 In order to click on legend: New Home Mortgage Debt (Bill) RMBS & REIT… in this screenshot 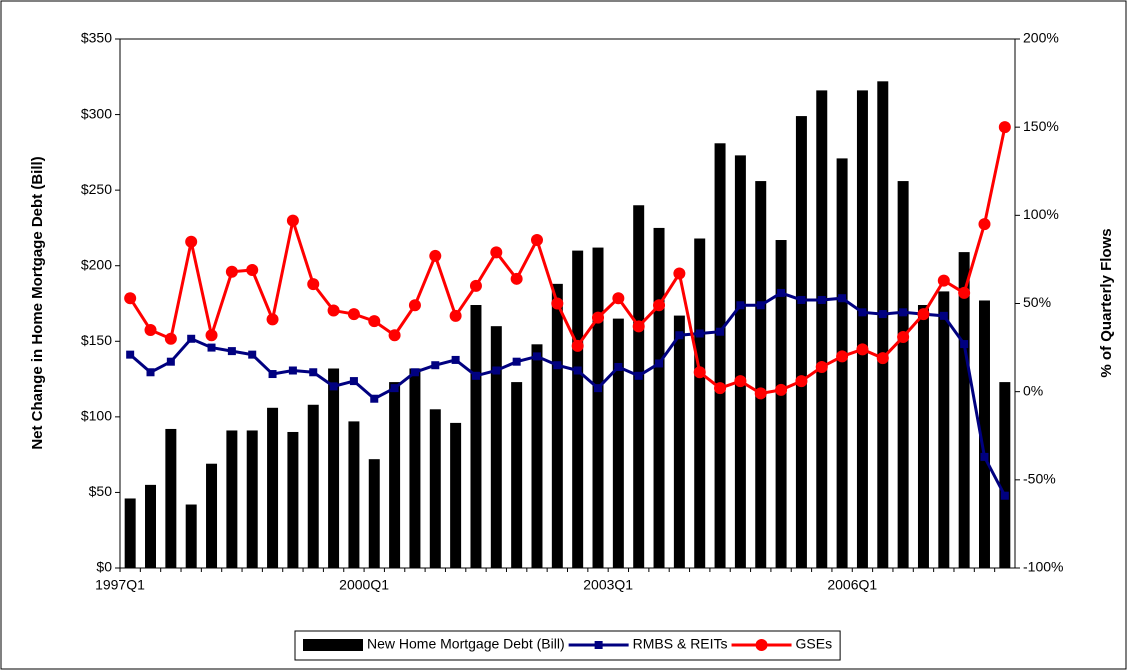, I will do `click(567, 645)`.